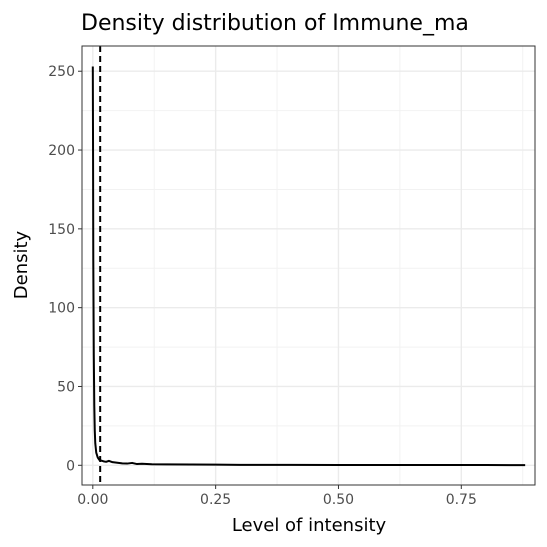 Image resolution: width=547 pixels, height=547 pixels. What do you see at coordinates (65, 269) in the screenshot?
I see `y-axis-ticks: 0 50 100 150 200 250` at bounding box center [65, 269].